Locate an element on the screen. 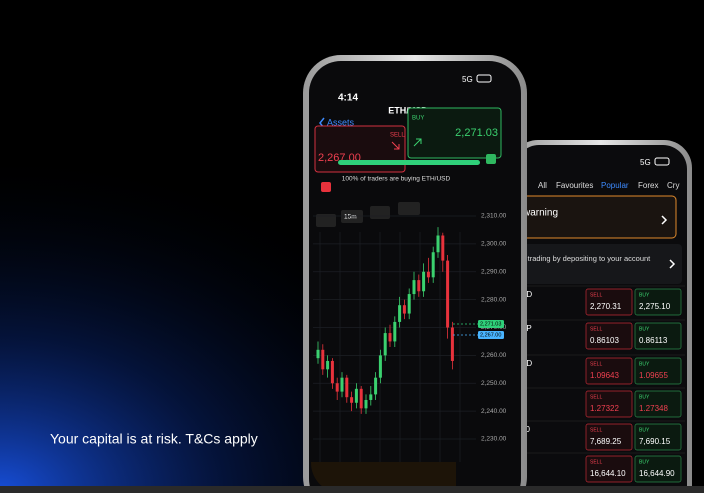  tab: Popular is located at coordinates (615, 185).